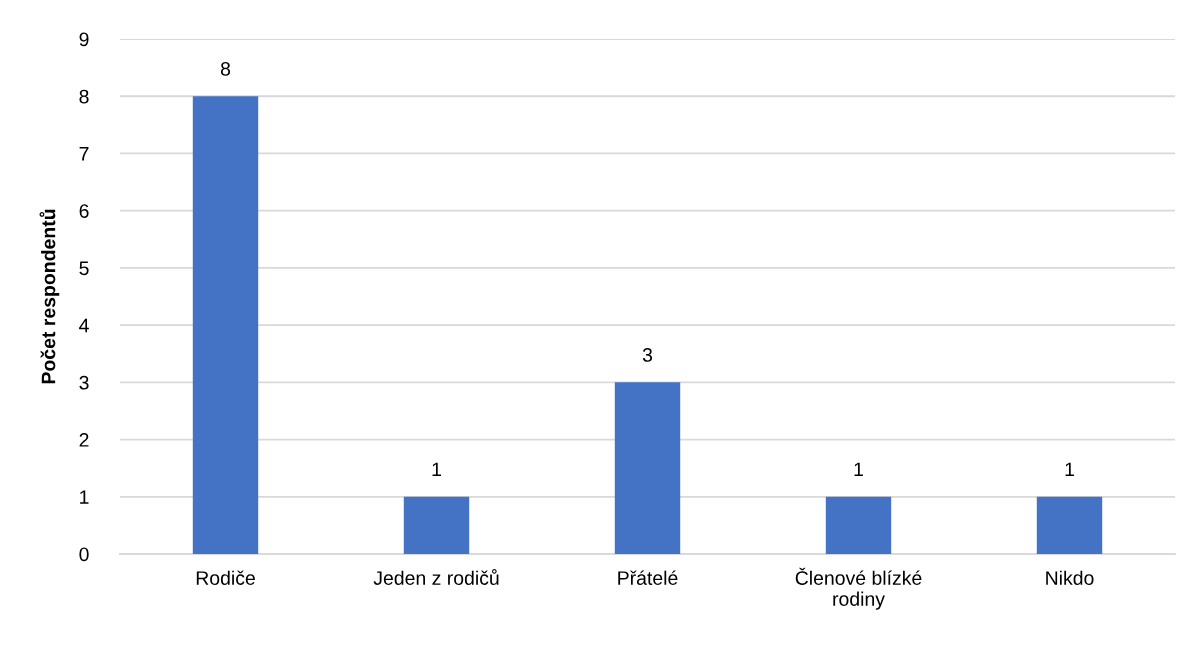 This screenshot has height=648, width=1192. What do you see at coordinates (225, 68) in the screenshot?
I see `data-label: 8` at bounding box center [225, 68].